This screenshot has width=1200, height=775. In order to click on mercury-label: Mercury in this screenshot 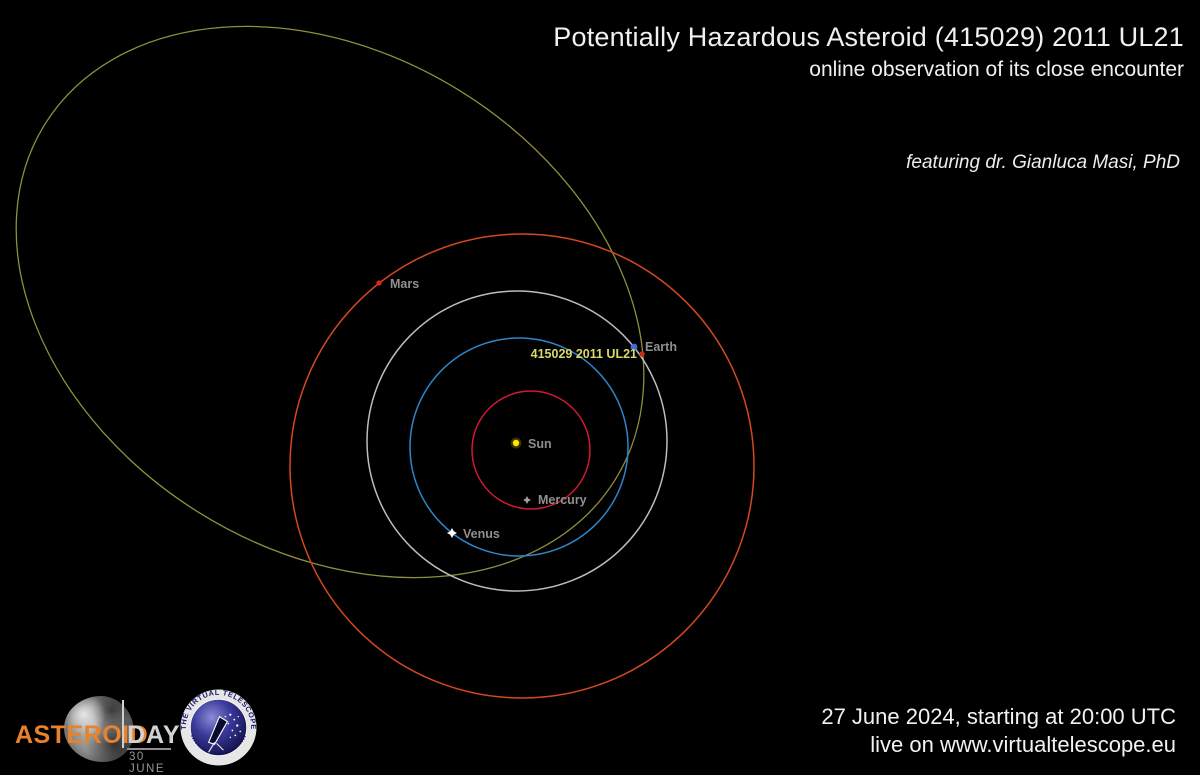, I will do `click(562, 500)`.